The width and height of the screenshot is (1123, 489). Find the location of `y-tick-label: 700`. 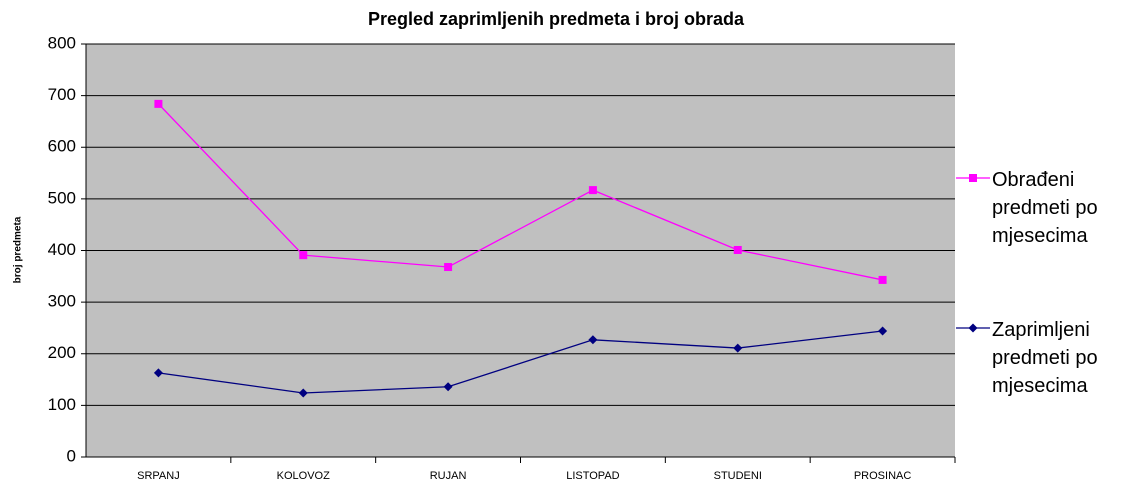

y-tick-label: 700 is located at coordinates (62, 94).